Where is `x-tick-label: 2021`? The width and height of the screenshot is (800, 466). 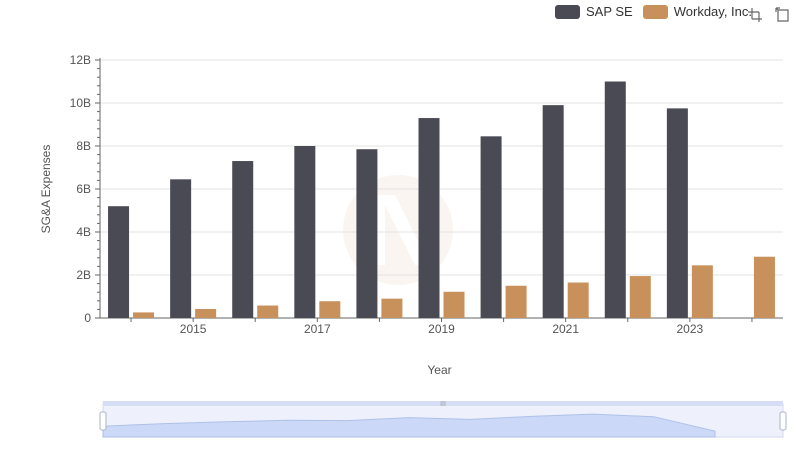
x-tick-label: 2021 is located at coordinates (565, 329).